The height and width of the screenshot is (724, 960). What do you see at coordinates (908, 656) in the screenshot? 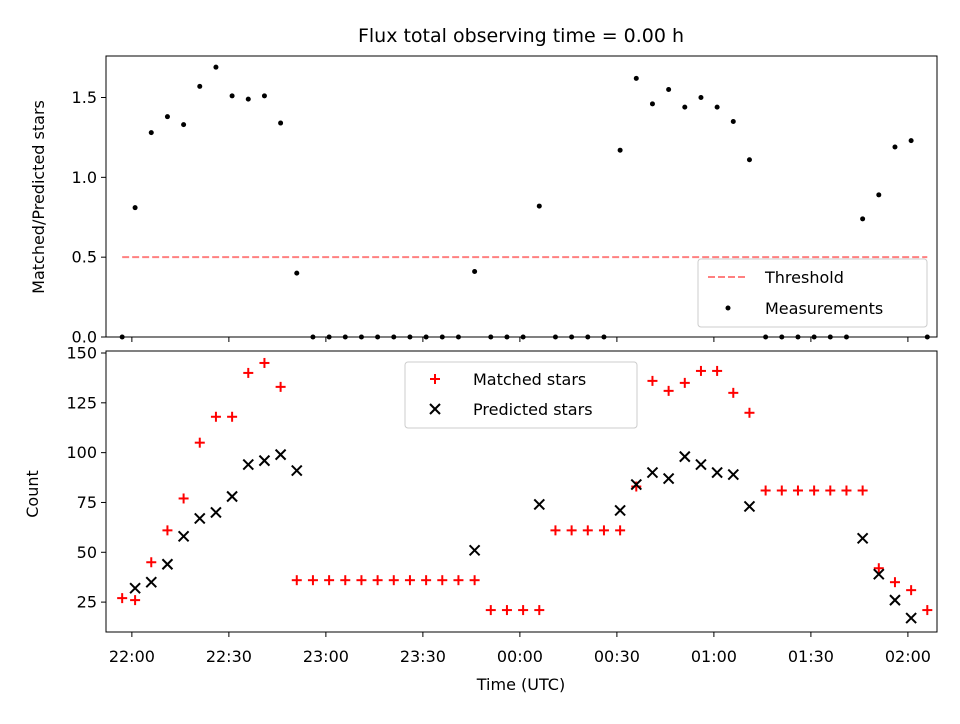
I see `bottom-x-tick-label: 02:00` at bounding box center [908, 656].